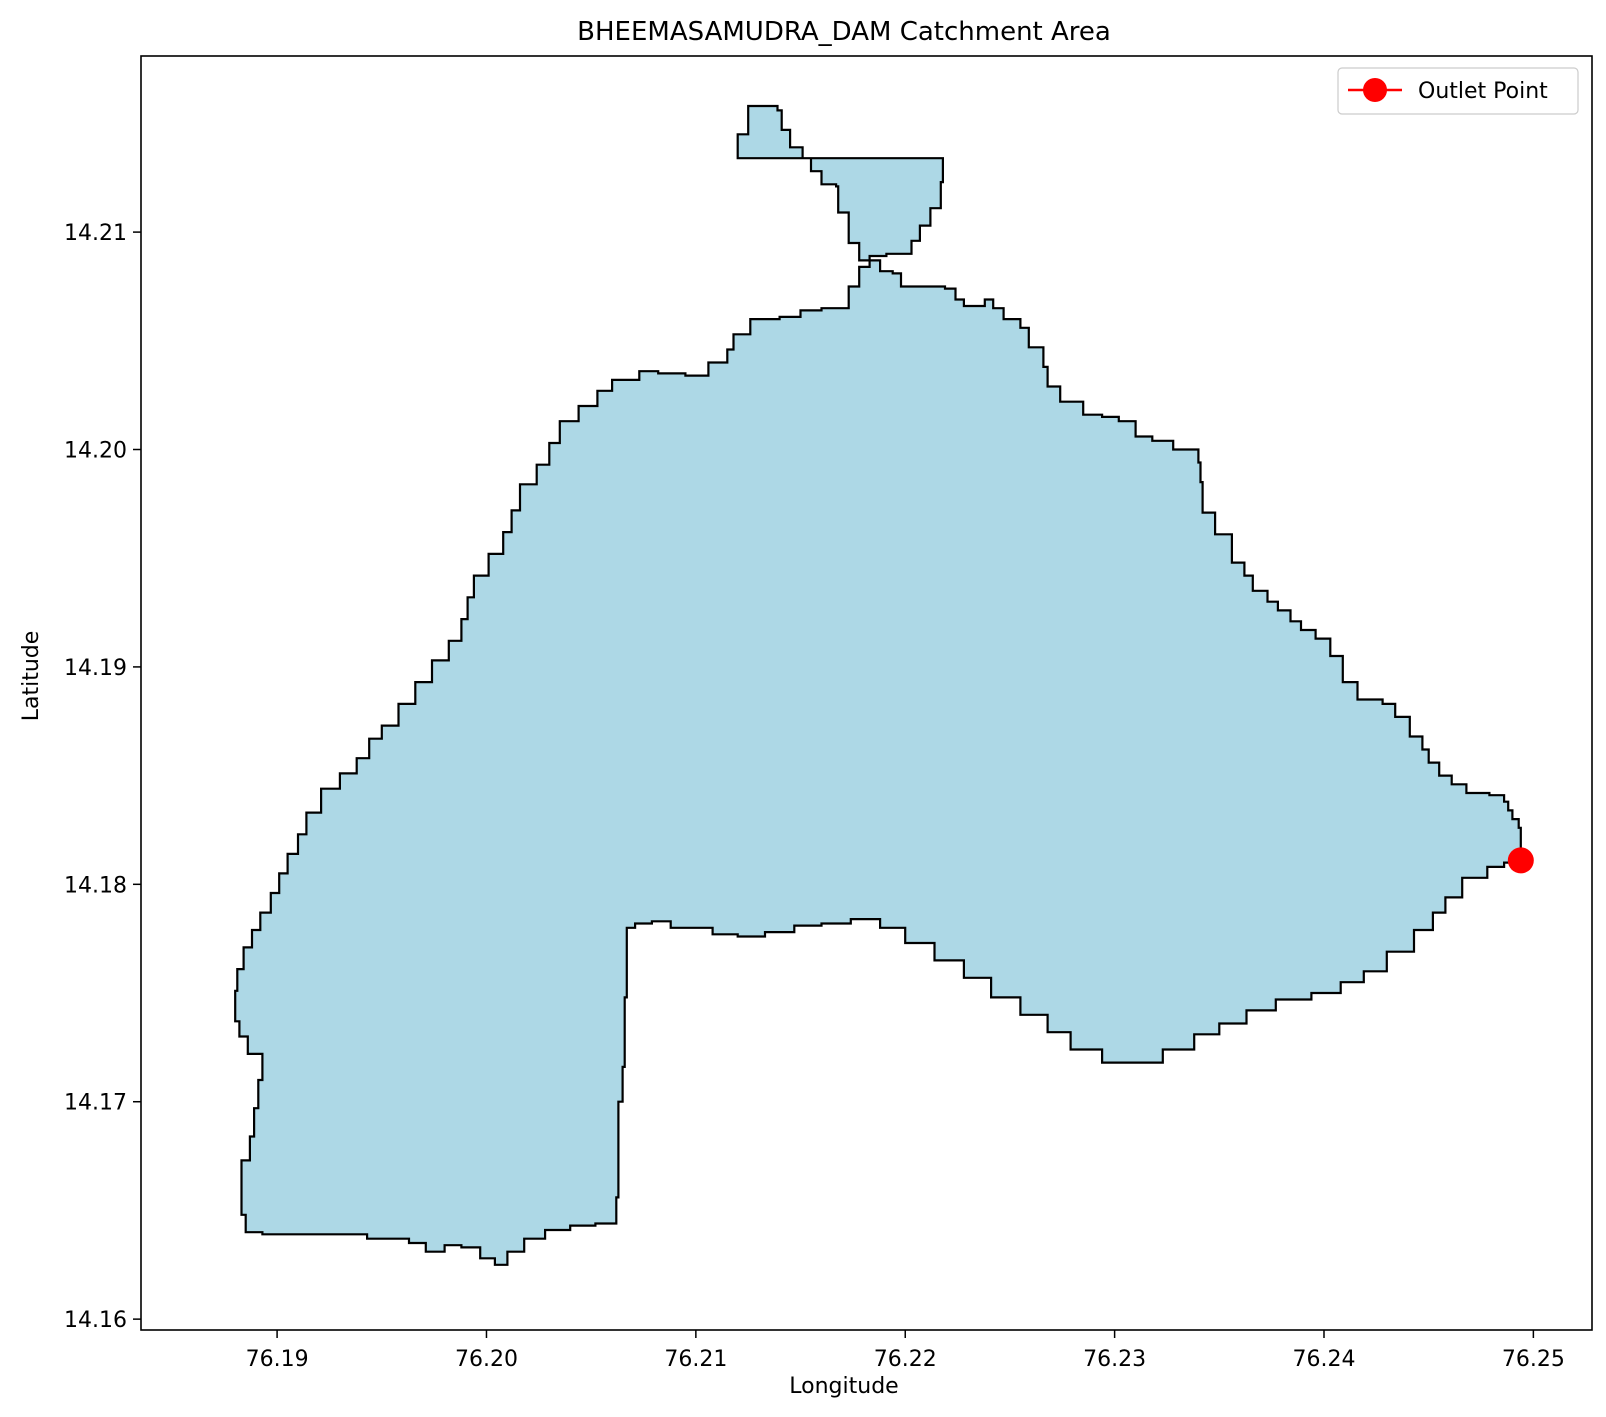 This screenshot has width=1606, height=1417. I want to click on x-tick-label: 76.20, so click(486, 1359).